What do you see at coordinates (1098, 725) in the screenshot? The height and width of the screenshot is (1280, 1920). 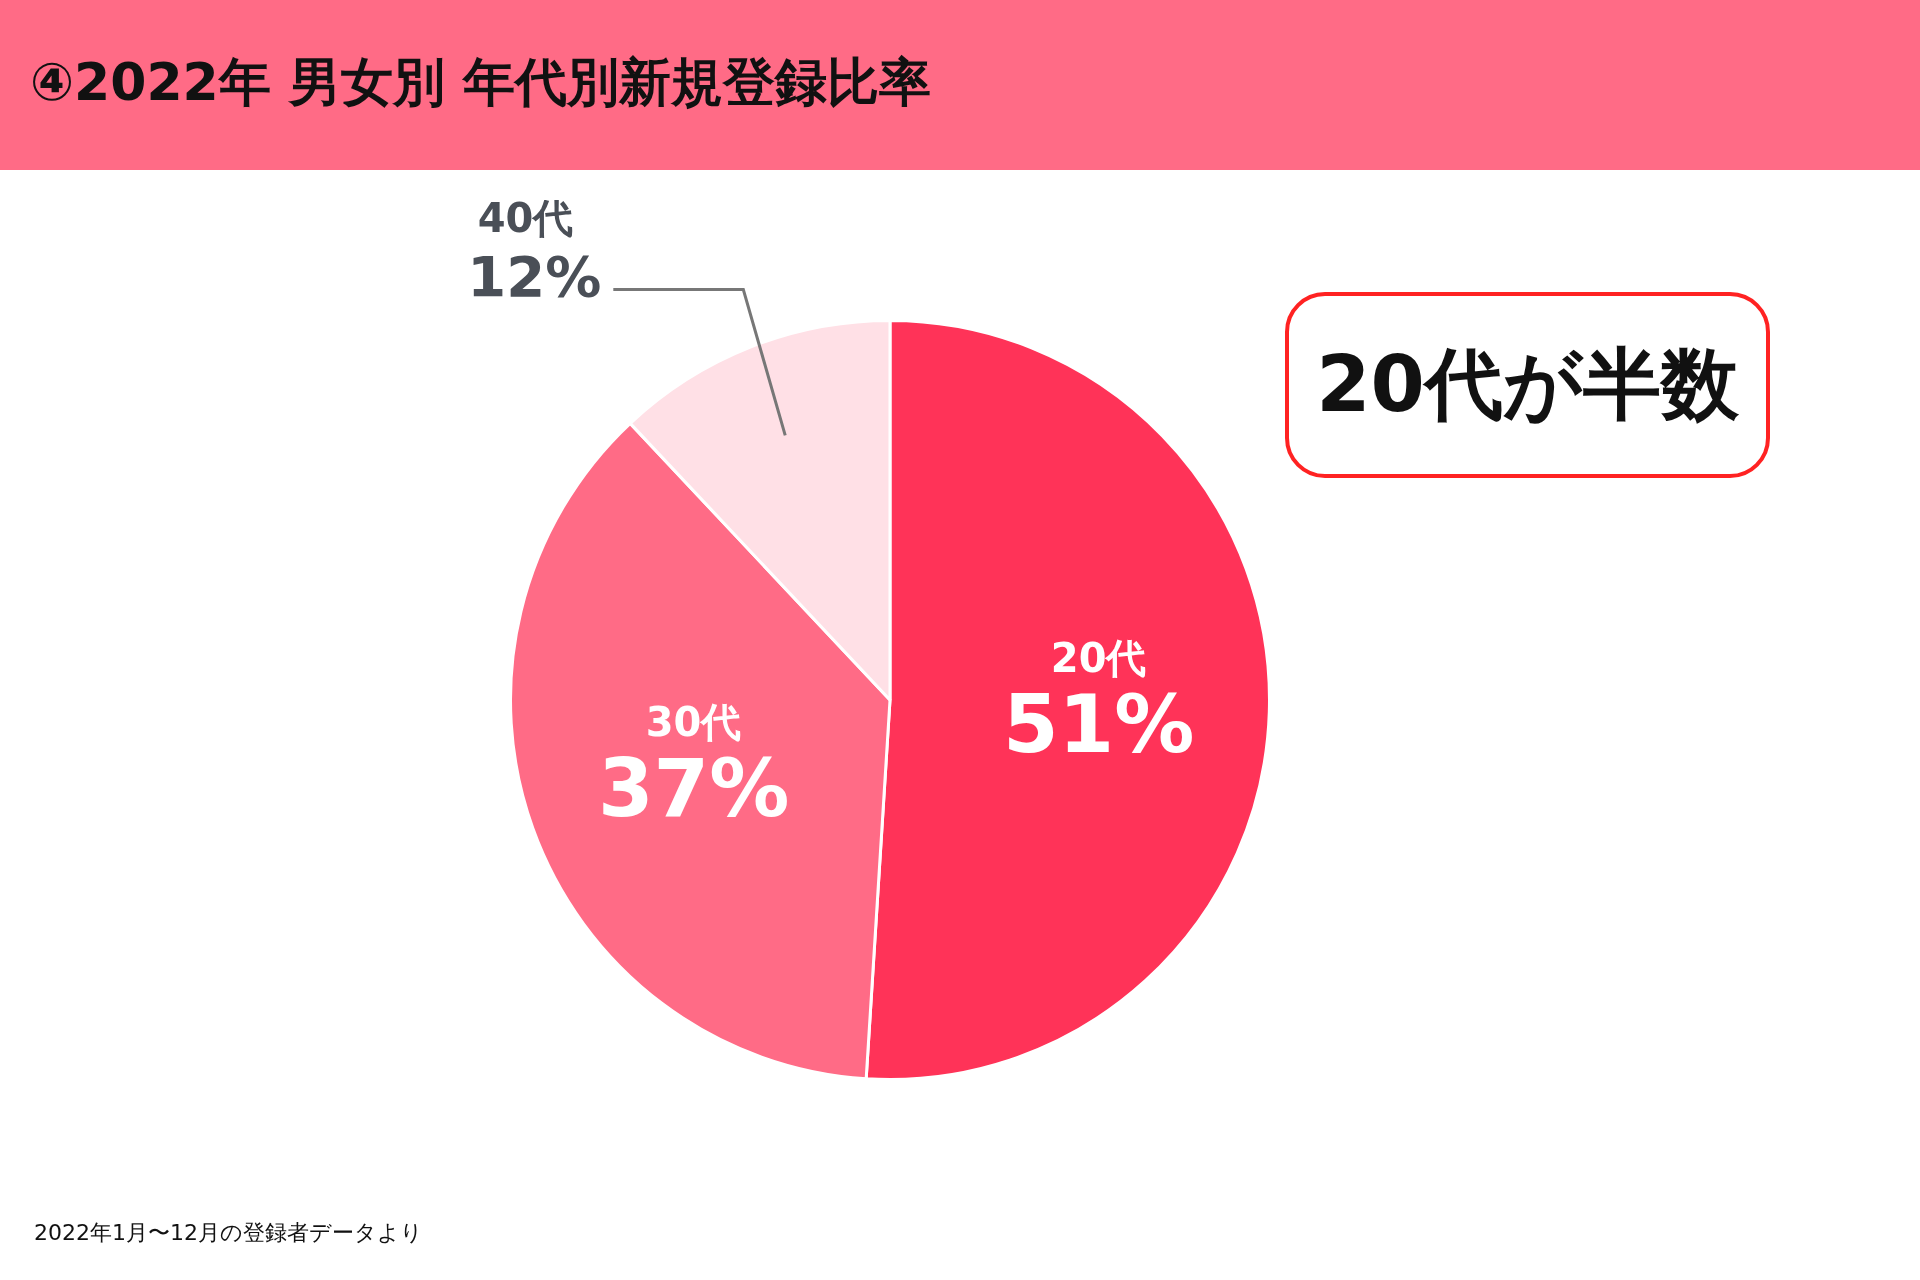 I see `data-label: 51%` at bounding box center [1098, 725].